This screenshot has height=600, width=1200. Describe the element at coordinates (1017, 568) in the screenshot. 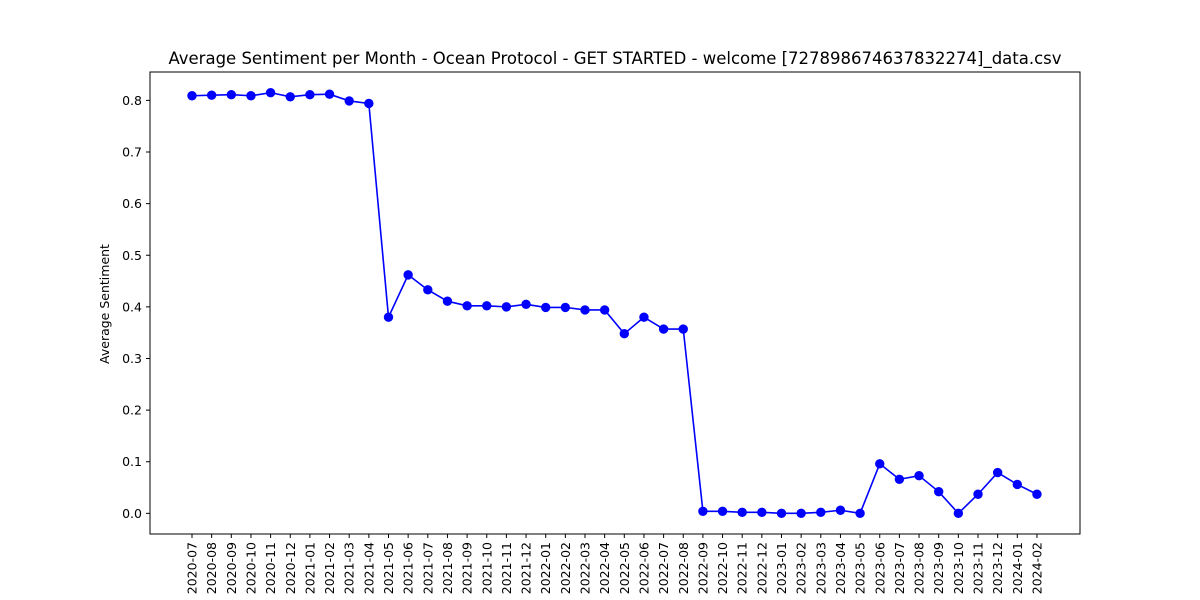

I see `x-tick-label: 2024-01` at that location.